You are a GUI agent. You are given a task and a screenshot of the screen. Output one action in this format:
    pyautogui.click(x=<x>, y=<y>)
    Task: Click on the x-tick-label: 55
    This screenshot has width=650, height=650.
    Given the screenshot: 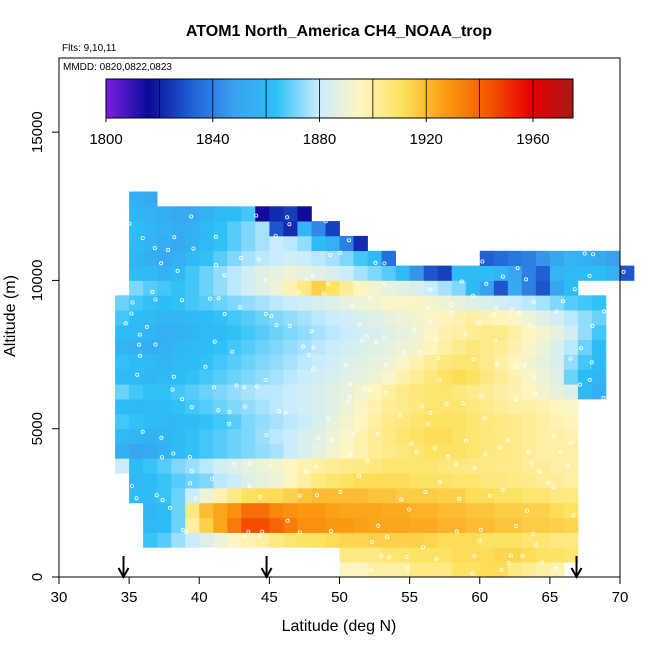 What is the action you would take?
    pyautogui.click(x=409, y=597)
    